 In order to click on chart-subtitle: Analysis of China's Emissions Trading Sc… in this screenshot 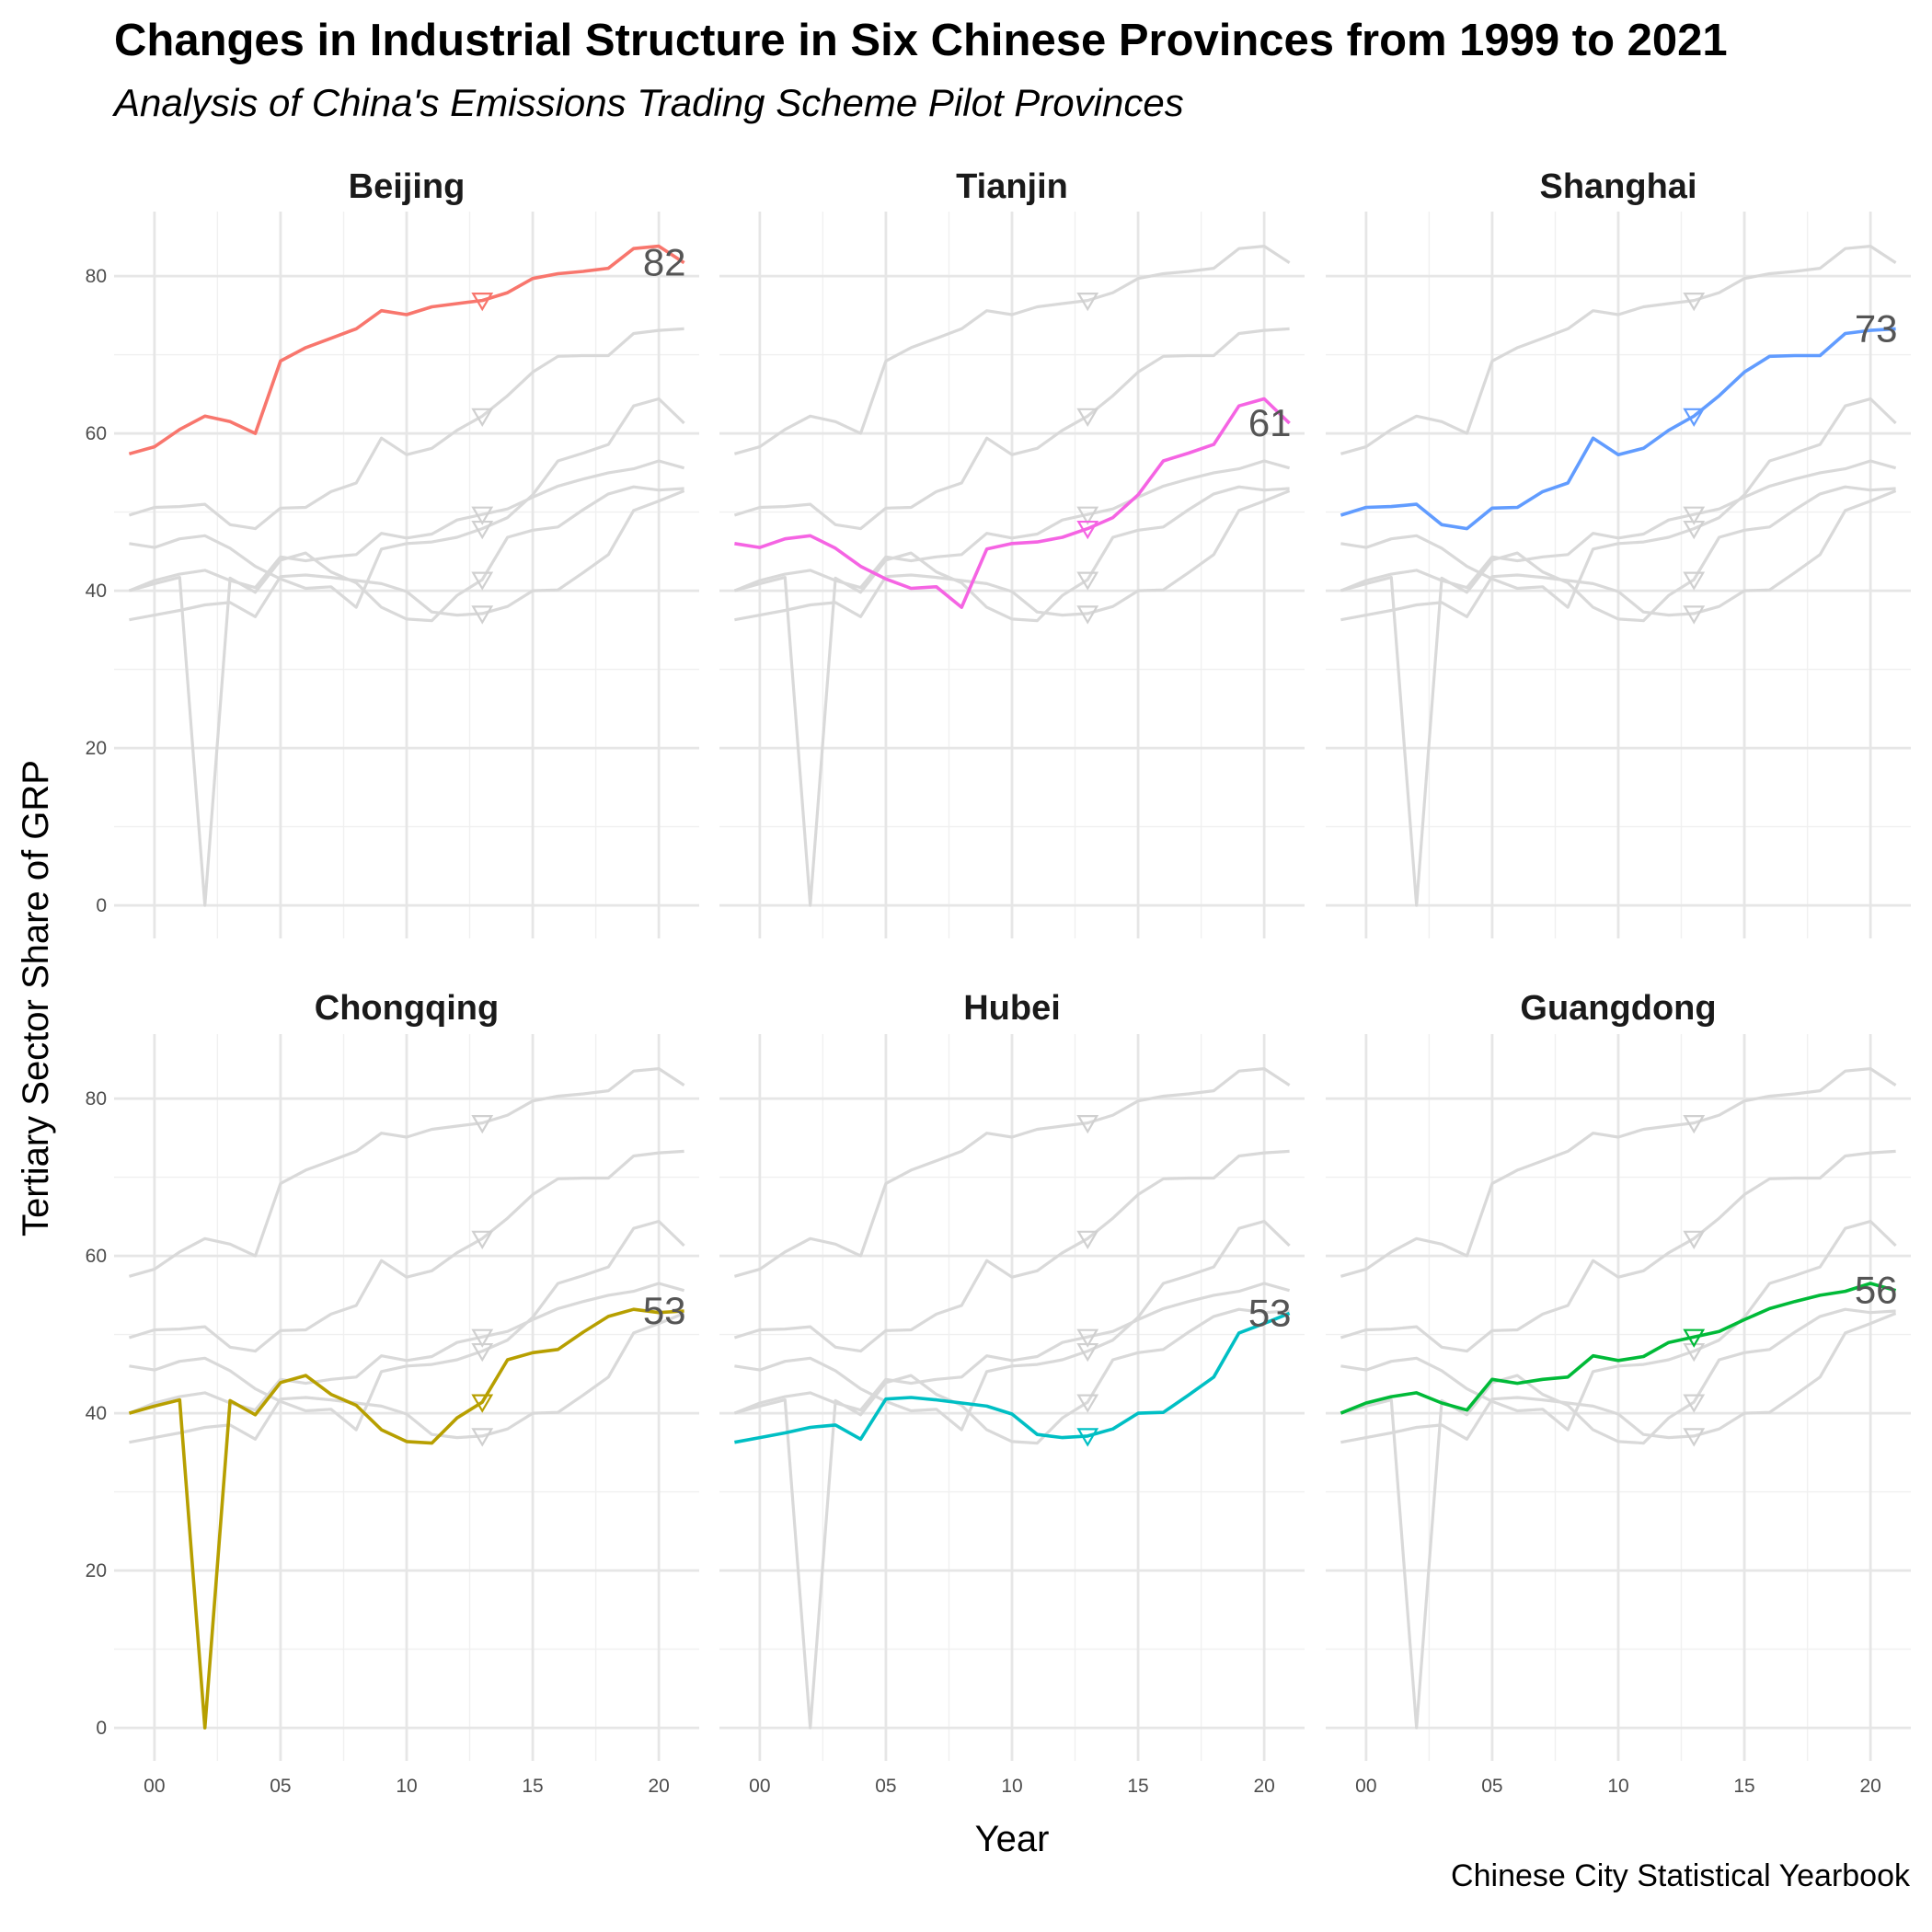, I will do `click(649, 102)`.